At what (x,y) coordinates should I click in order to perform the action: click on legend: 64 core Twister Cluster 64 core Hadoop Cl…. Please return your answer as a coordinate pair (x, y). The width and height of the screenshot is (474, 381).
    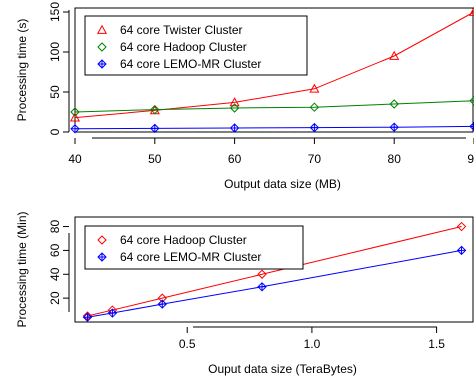
    Looking at the image, I should click on (196, 45).